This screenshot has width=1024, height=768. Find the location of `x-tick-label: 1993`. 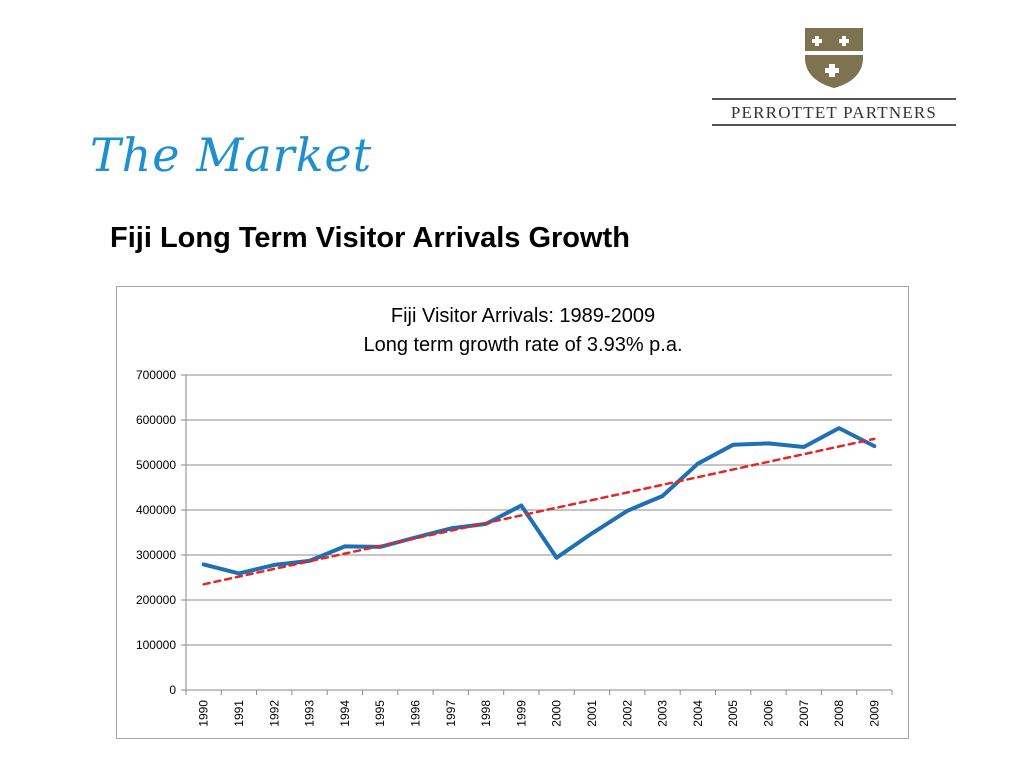

x-tick-label: 1993 is located at coordinates (310, 713).